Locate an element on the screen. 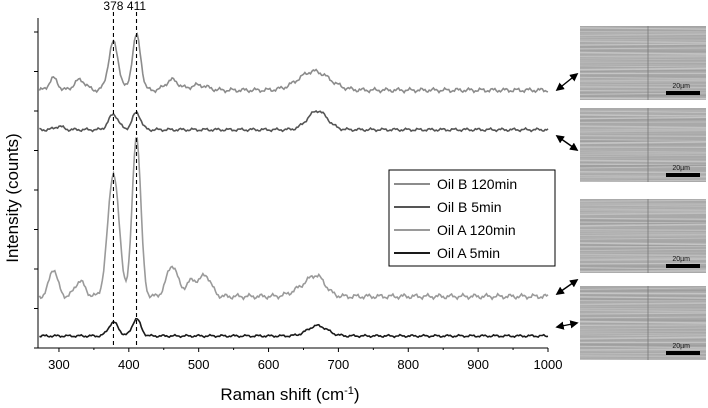 Image resolution: width=708 pixels, height=408 pixels. micrograph-oil-a-5min: 20µm is located at coordinates (643, 323).